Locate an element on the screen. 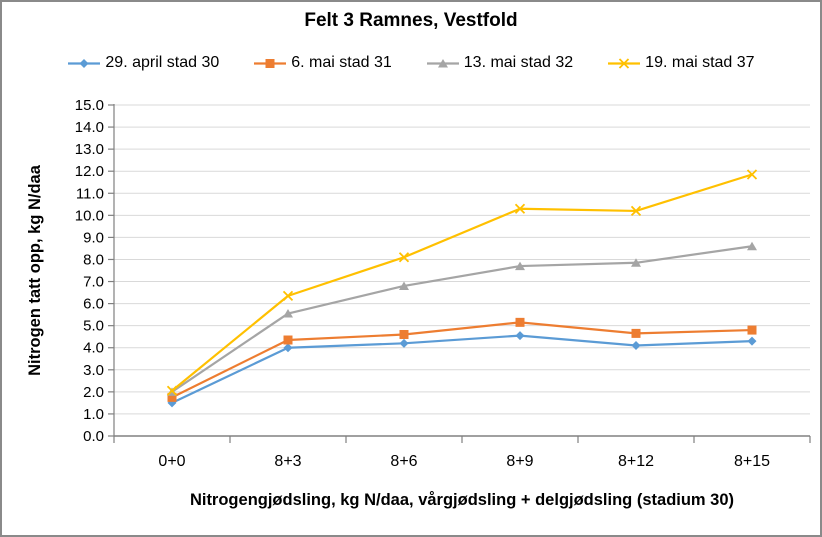 The image size is (822, 537). legend-item-label: 19. mai stad 37 is located at coordinates (700, 62).